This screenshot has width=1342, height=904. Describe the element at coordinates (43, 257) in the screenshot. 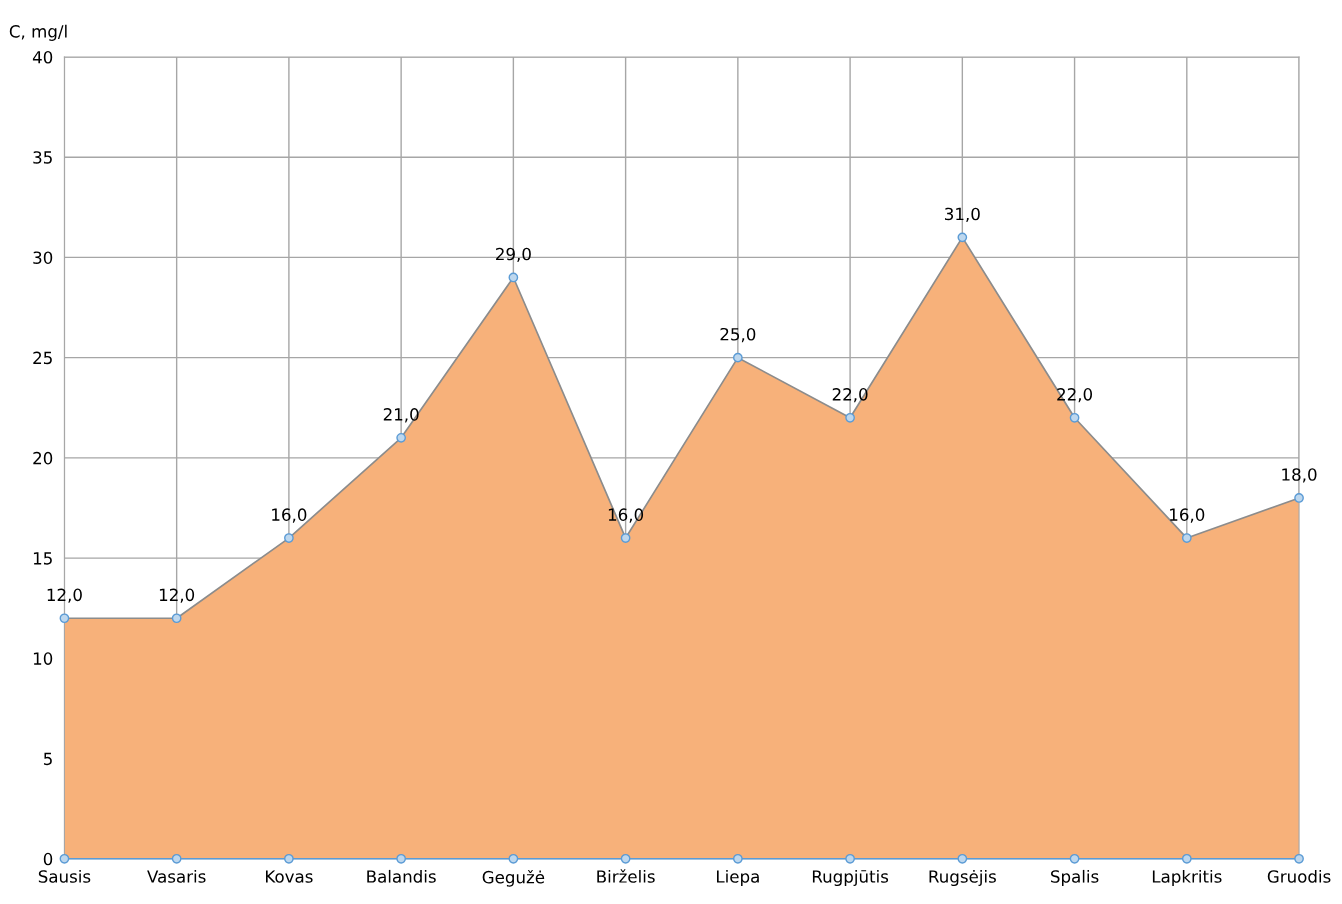

I see `y-tick-label: 30` at that location.